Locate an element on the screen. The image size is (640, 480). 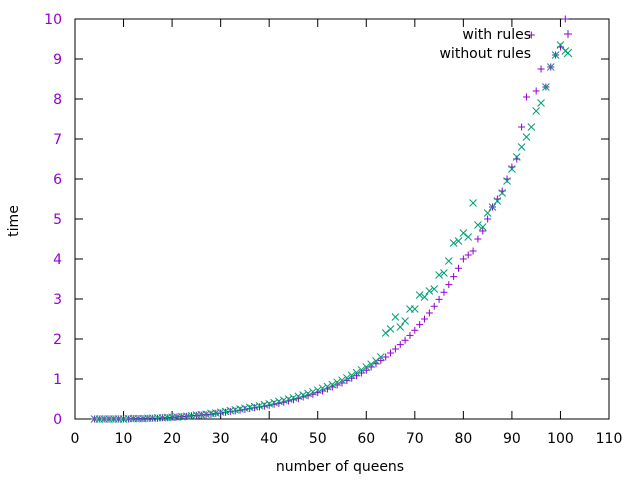
y-tick-label: 6 is located at coordinates (57, 180).